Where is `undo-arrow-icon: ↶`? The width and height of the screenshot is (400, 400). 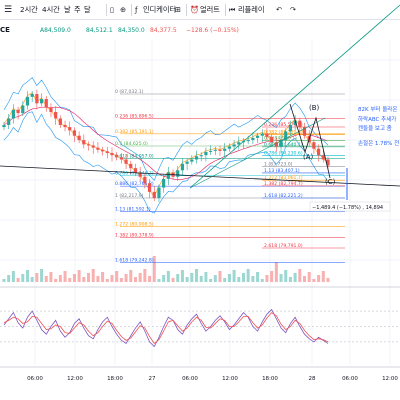
undo-arrow-icon: ↶ is located at coordinates (279, 9).